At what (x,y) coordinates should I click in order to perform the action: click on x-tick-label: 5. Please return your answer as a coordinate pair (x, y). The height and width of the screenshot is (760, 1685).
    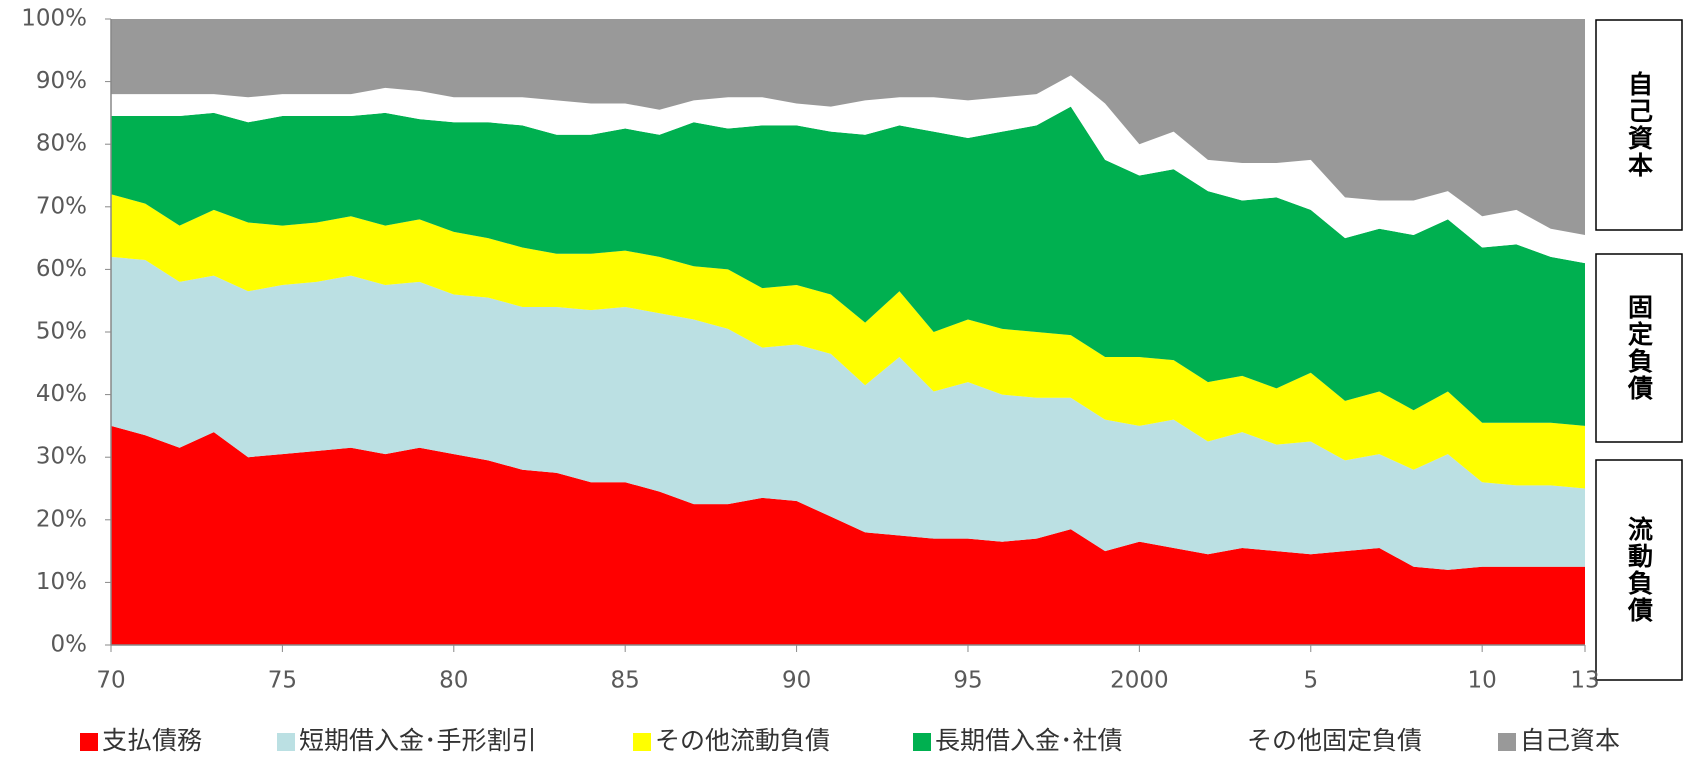
    Looking at the image, I should click on (1310, 681).